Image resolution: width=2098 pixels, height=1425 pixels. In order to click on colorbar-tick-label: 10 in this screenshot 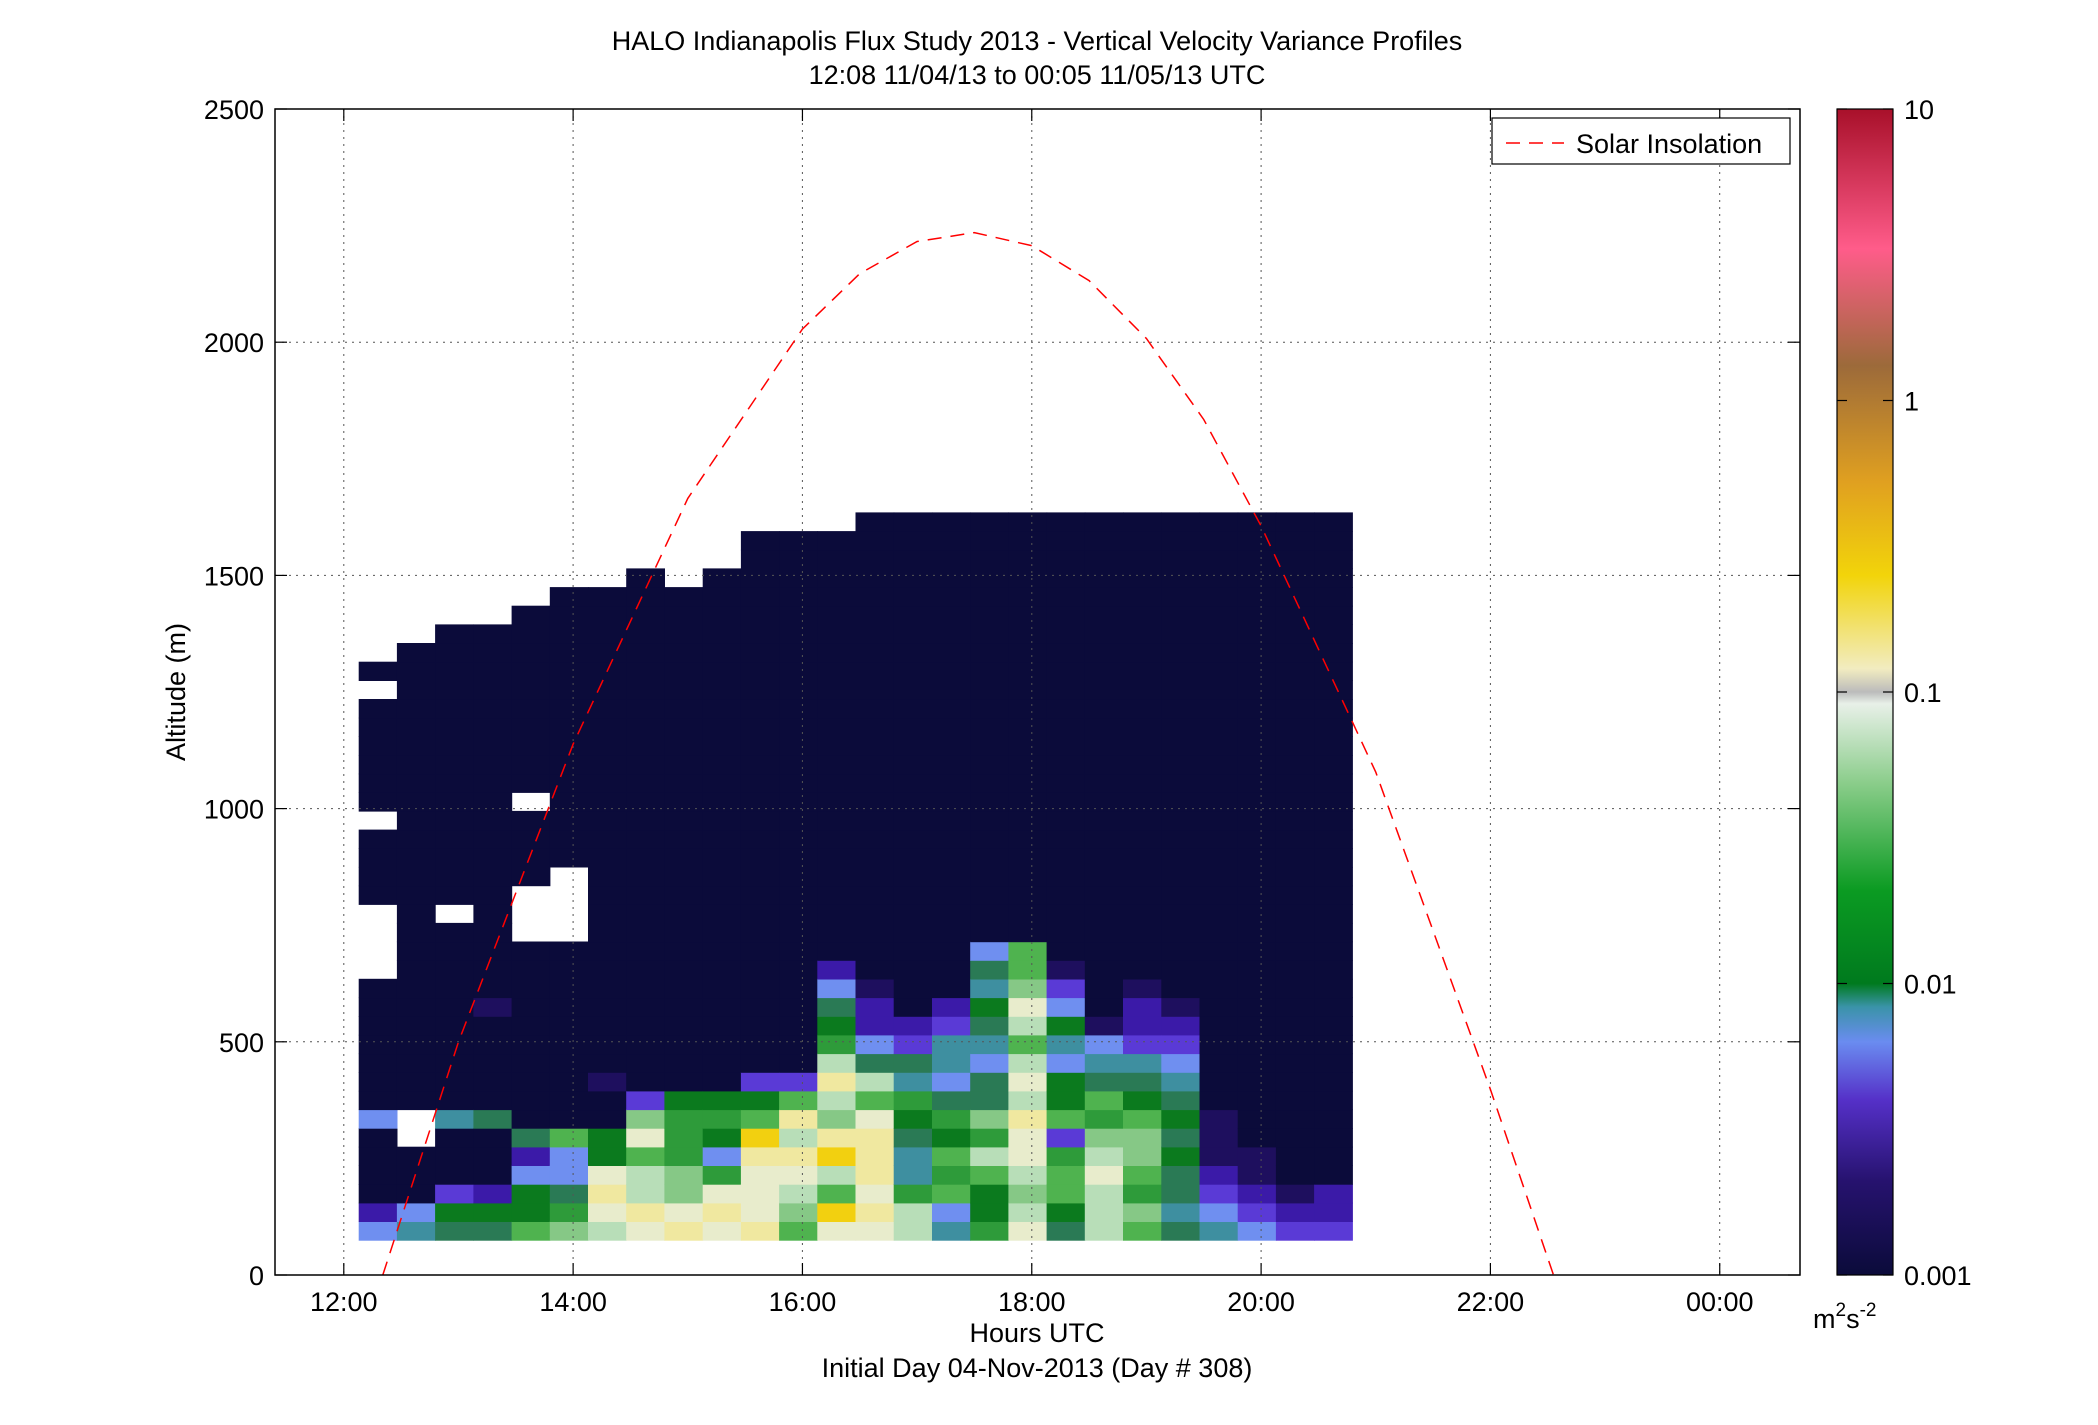, I will do `click(1919, 110)`.